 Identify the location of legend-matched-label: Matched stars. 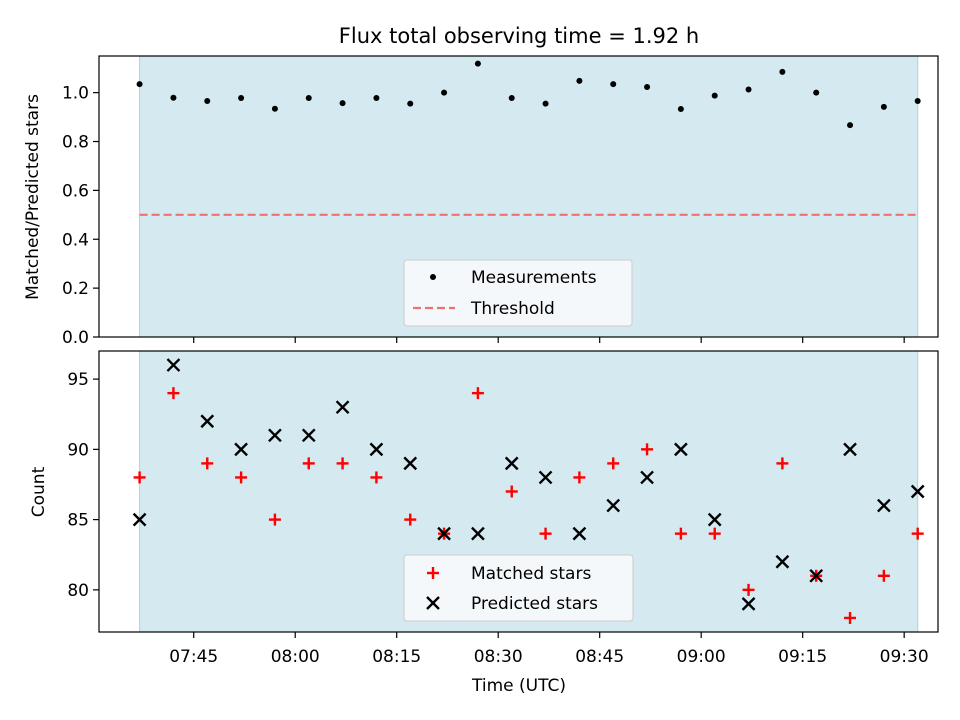
(531, 574).